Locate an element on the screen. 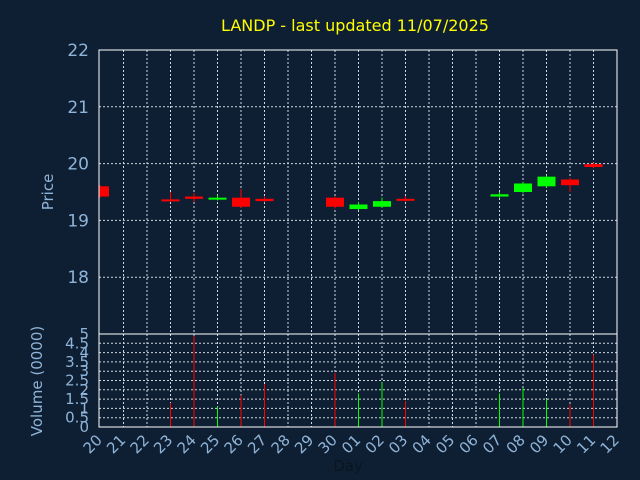 This screenshot has width=640, height=480. volume-y-tick-labels: 00.511.522.533.544.55 is located at coordinates (77, 380).